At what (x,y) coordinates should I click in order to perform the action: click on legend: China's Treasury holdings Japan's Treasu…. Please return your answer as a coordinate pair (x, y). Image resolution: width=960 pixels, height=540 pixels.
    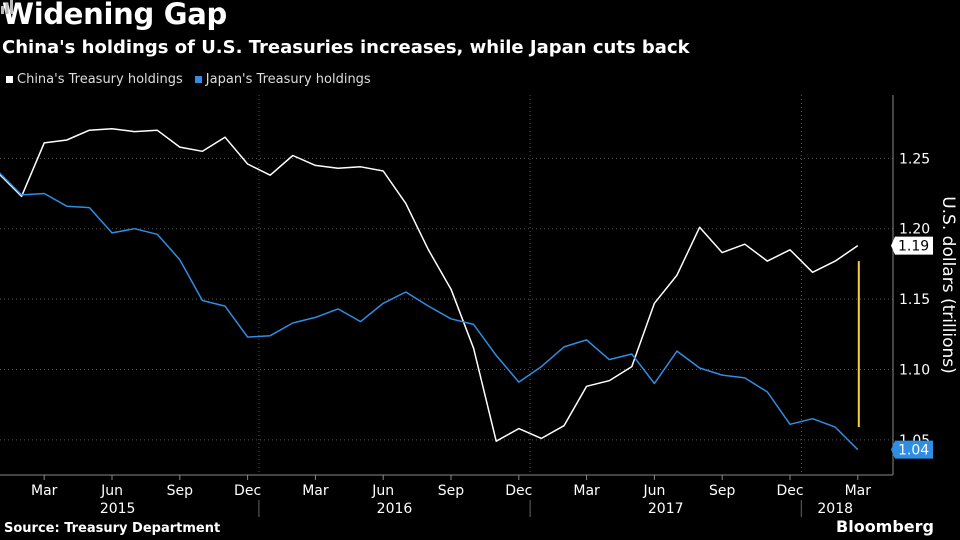
    Looking at the image, I should click on (188, 79).